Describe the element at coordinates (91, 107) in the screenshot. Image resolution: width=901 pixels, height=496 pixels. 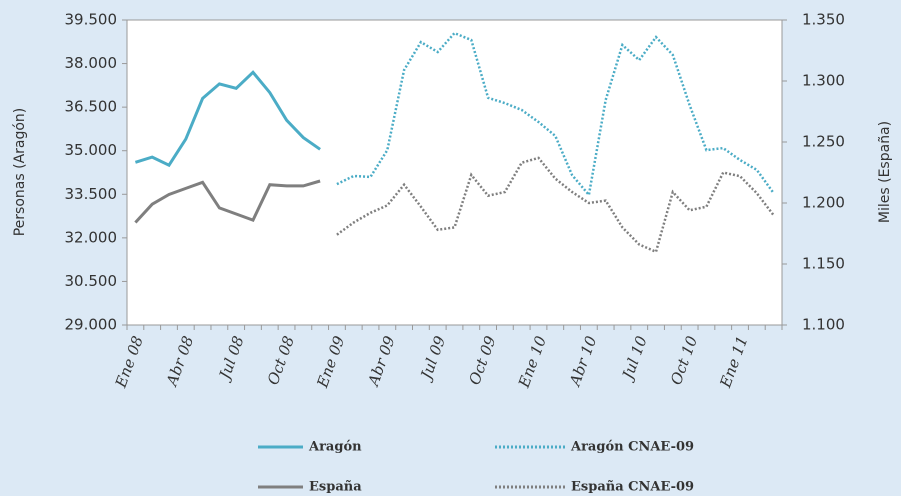
I see `y-tick-label: 36.500` at that location.